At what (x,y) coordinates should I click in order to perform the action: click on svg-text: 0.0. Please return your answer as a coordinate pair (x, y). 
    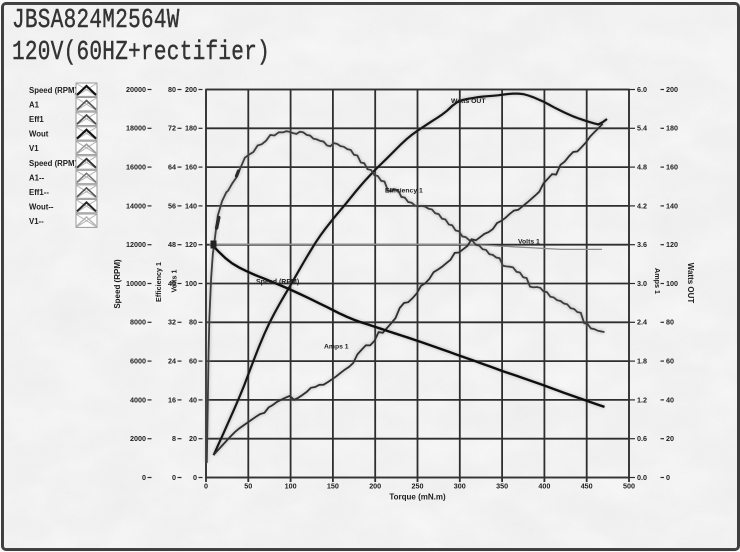
    Looking at the image, I should click on (642, 477).